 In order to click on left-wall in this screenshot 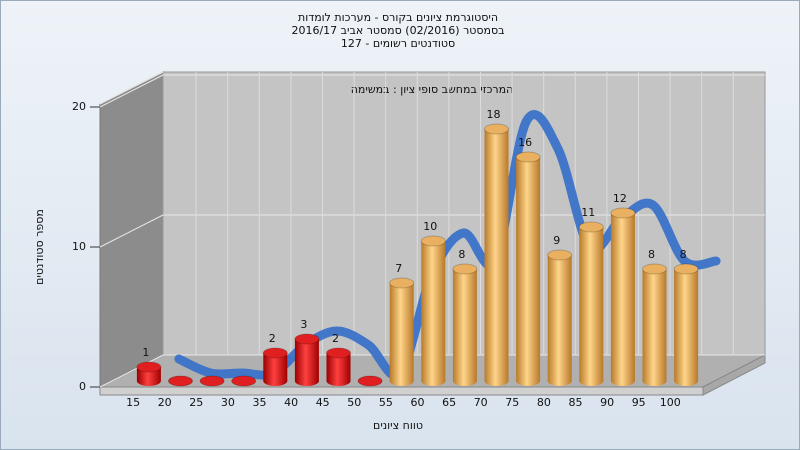, I will do `click(131, 229)`.